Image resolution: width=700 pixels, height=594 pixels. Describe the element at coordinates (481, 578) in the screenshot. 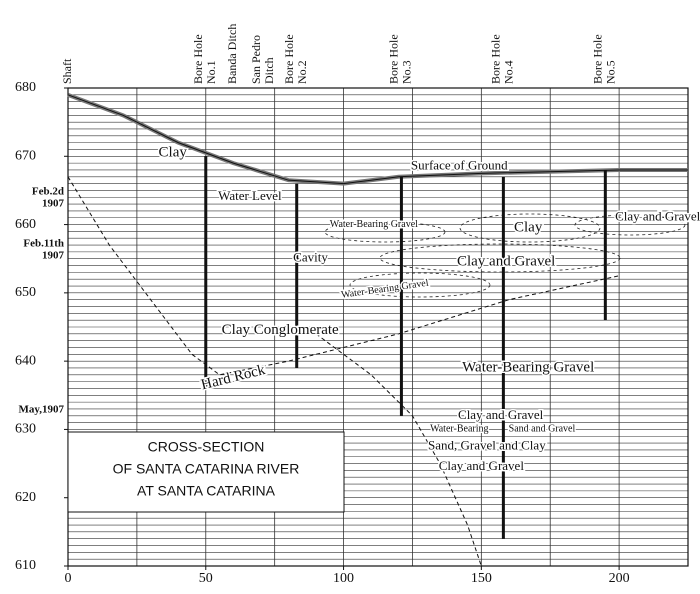

I see `x-tick-label: 150` at that location.